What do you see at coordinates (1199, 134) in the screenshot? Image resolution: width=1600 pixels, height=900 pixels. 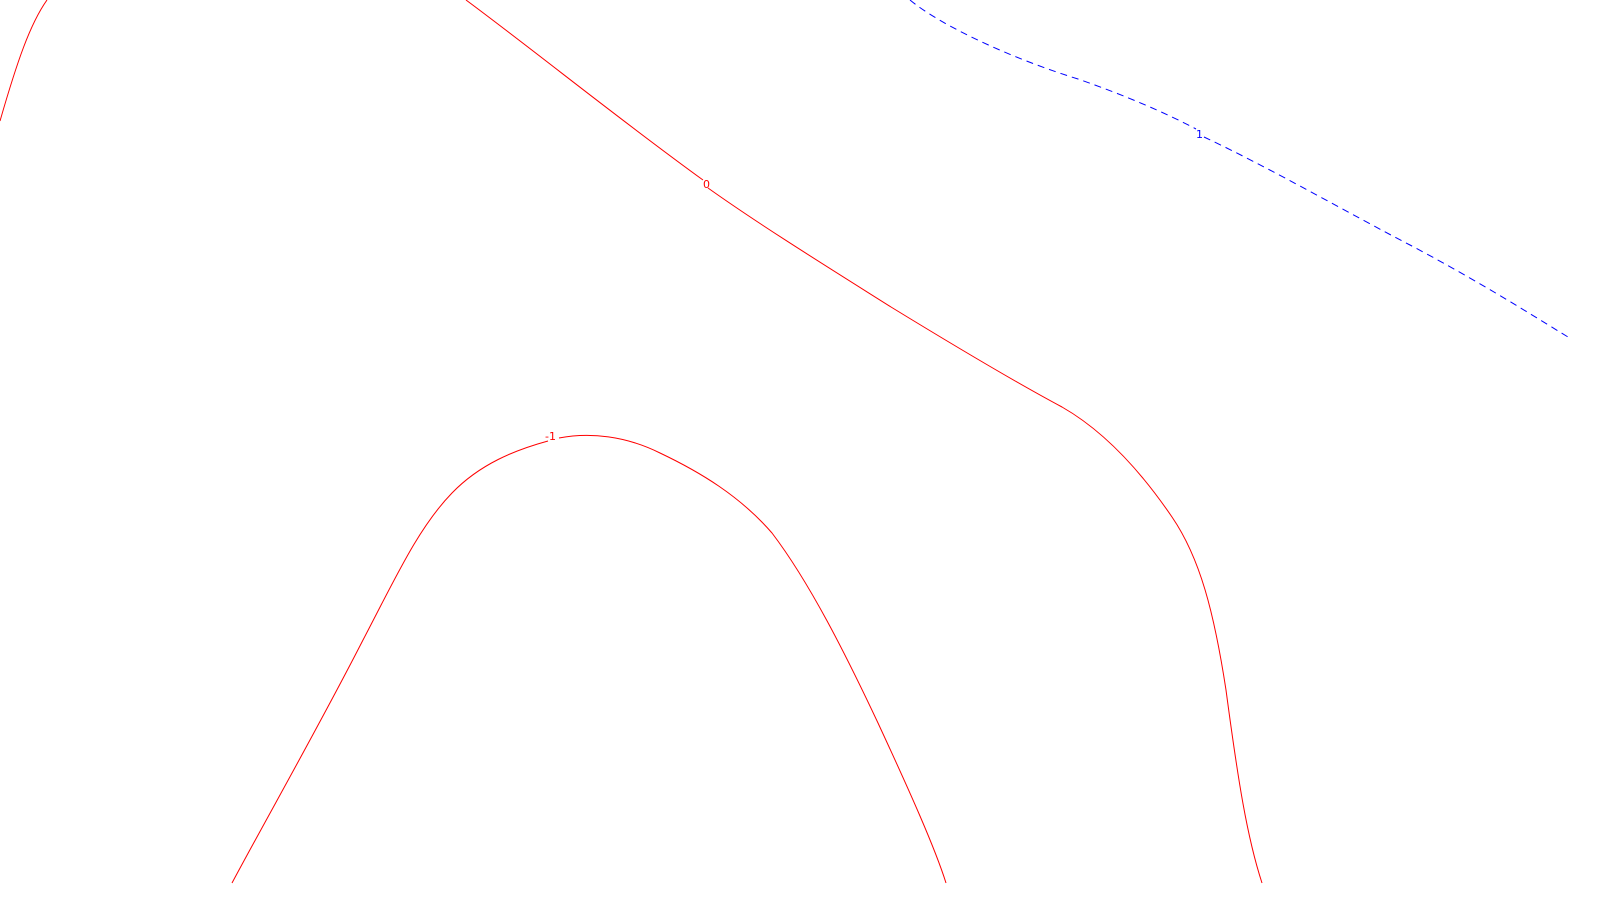 I see `one-blue-contour-label: 1` at bounding box center [1199, 134].